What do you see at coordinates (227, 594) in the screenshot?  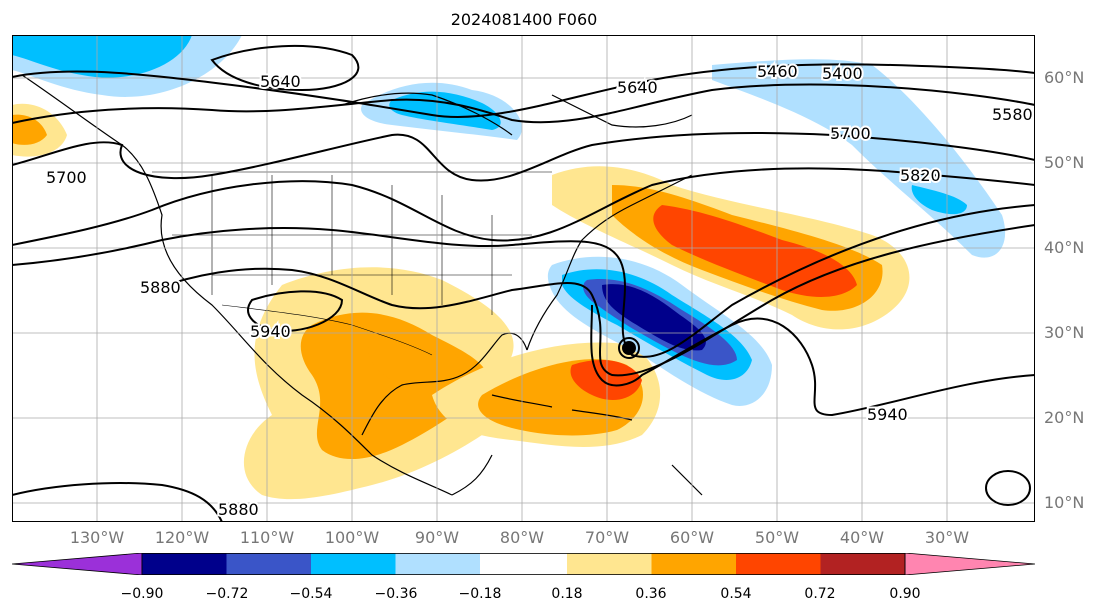 I see `colorbar-tick: −0.72` at bounding box center [227, 594].